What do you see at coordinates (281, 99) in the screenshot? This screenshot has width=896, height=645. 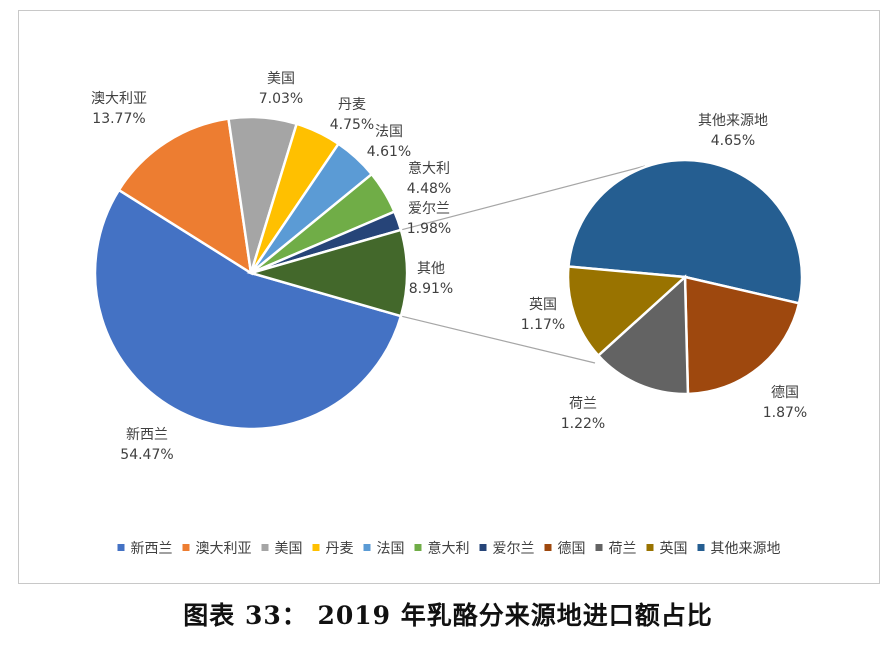 I see `main-label-value-2: 7.03%` at bounding box center [281, 99].